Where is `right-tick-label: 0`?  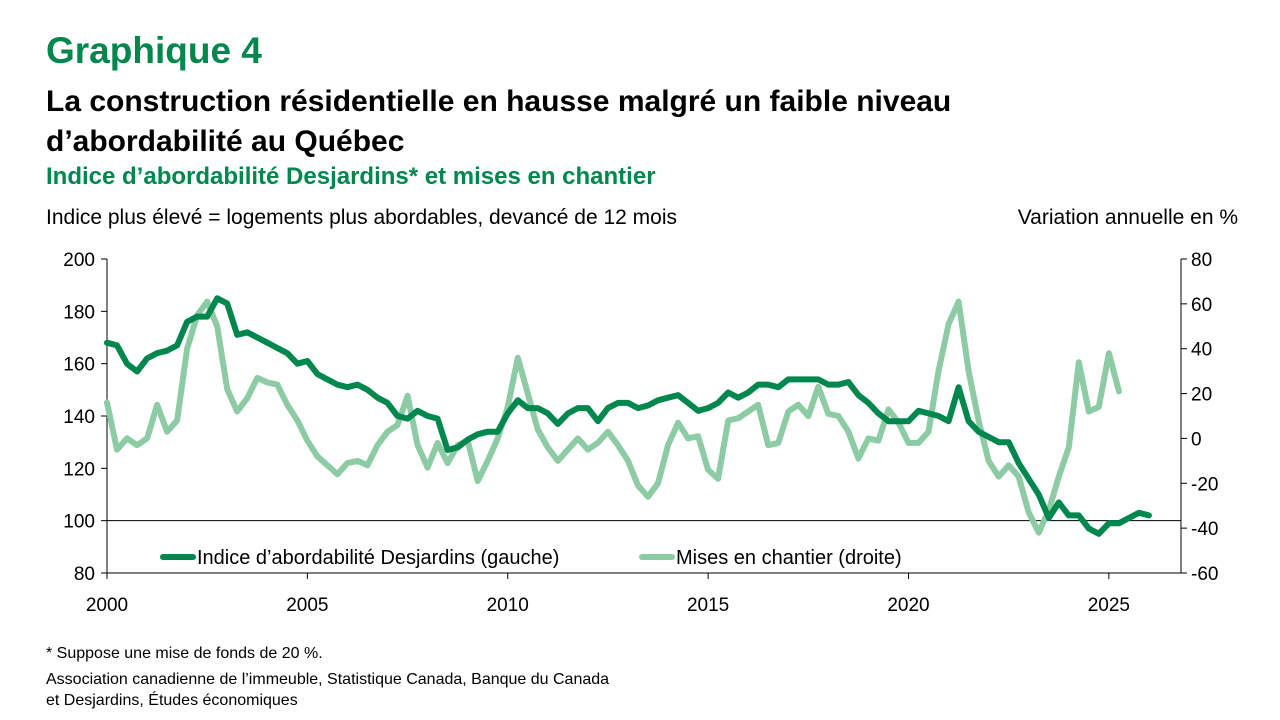 right-tick-label: 0 is located at coordinates (1196, 439).